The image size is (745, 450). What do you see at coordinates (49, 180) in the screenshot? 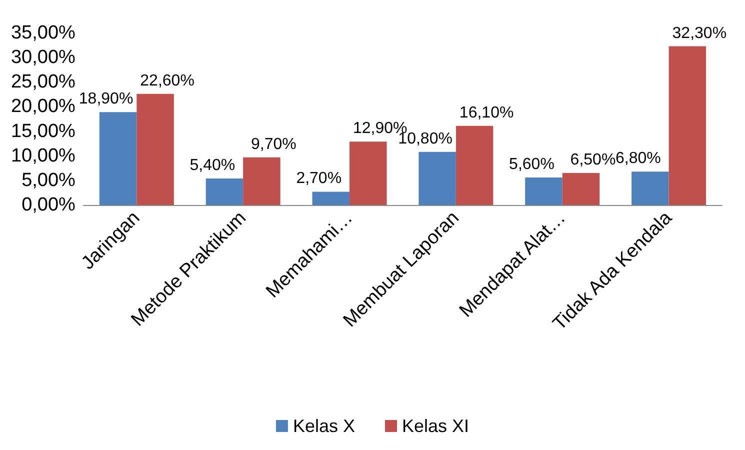
I see `y-tick-label: 5,00%` at bounding box center [49, 180].